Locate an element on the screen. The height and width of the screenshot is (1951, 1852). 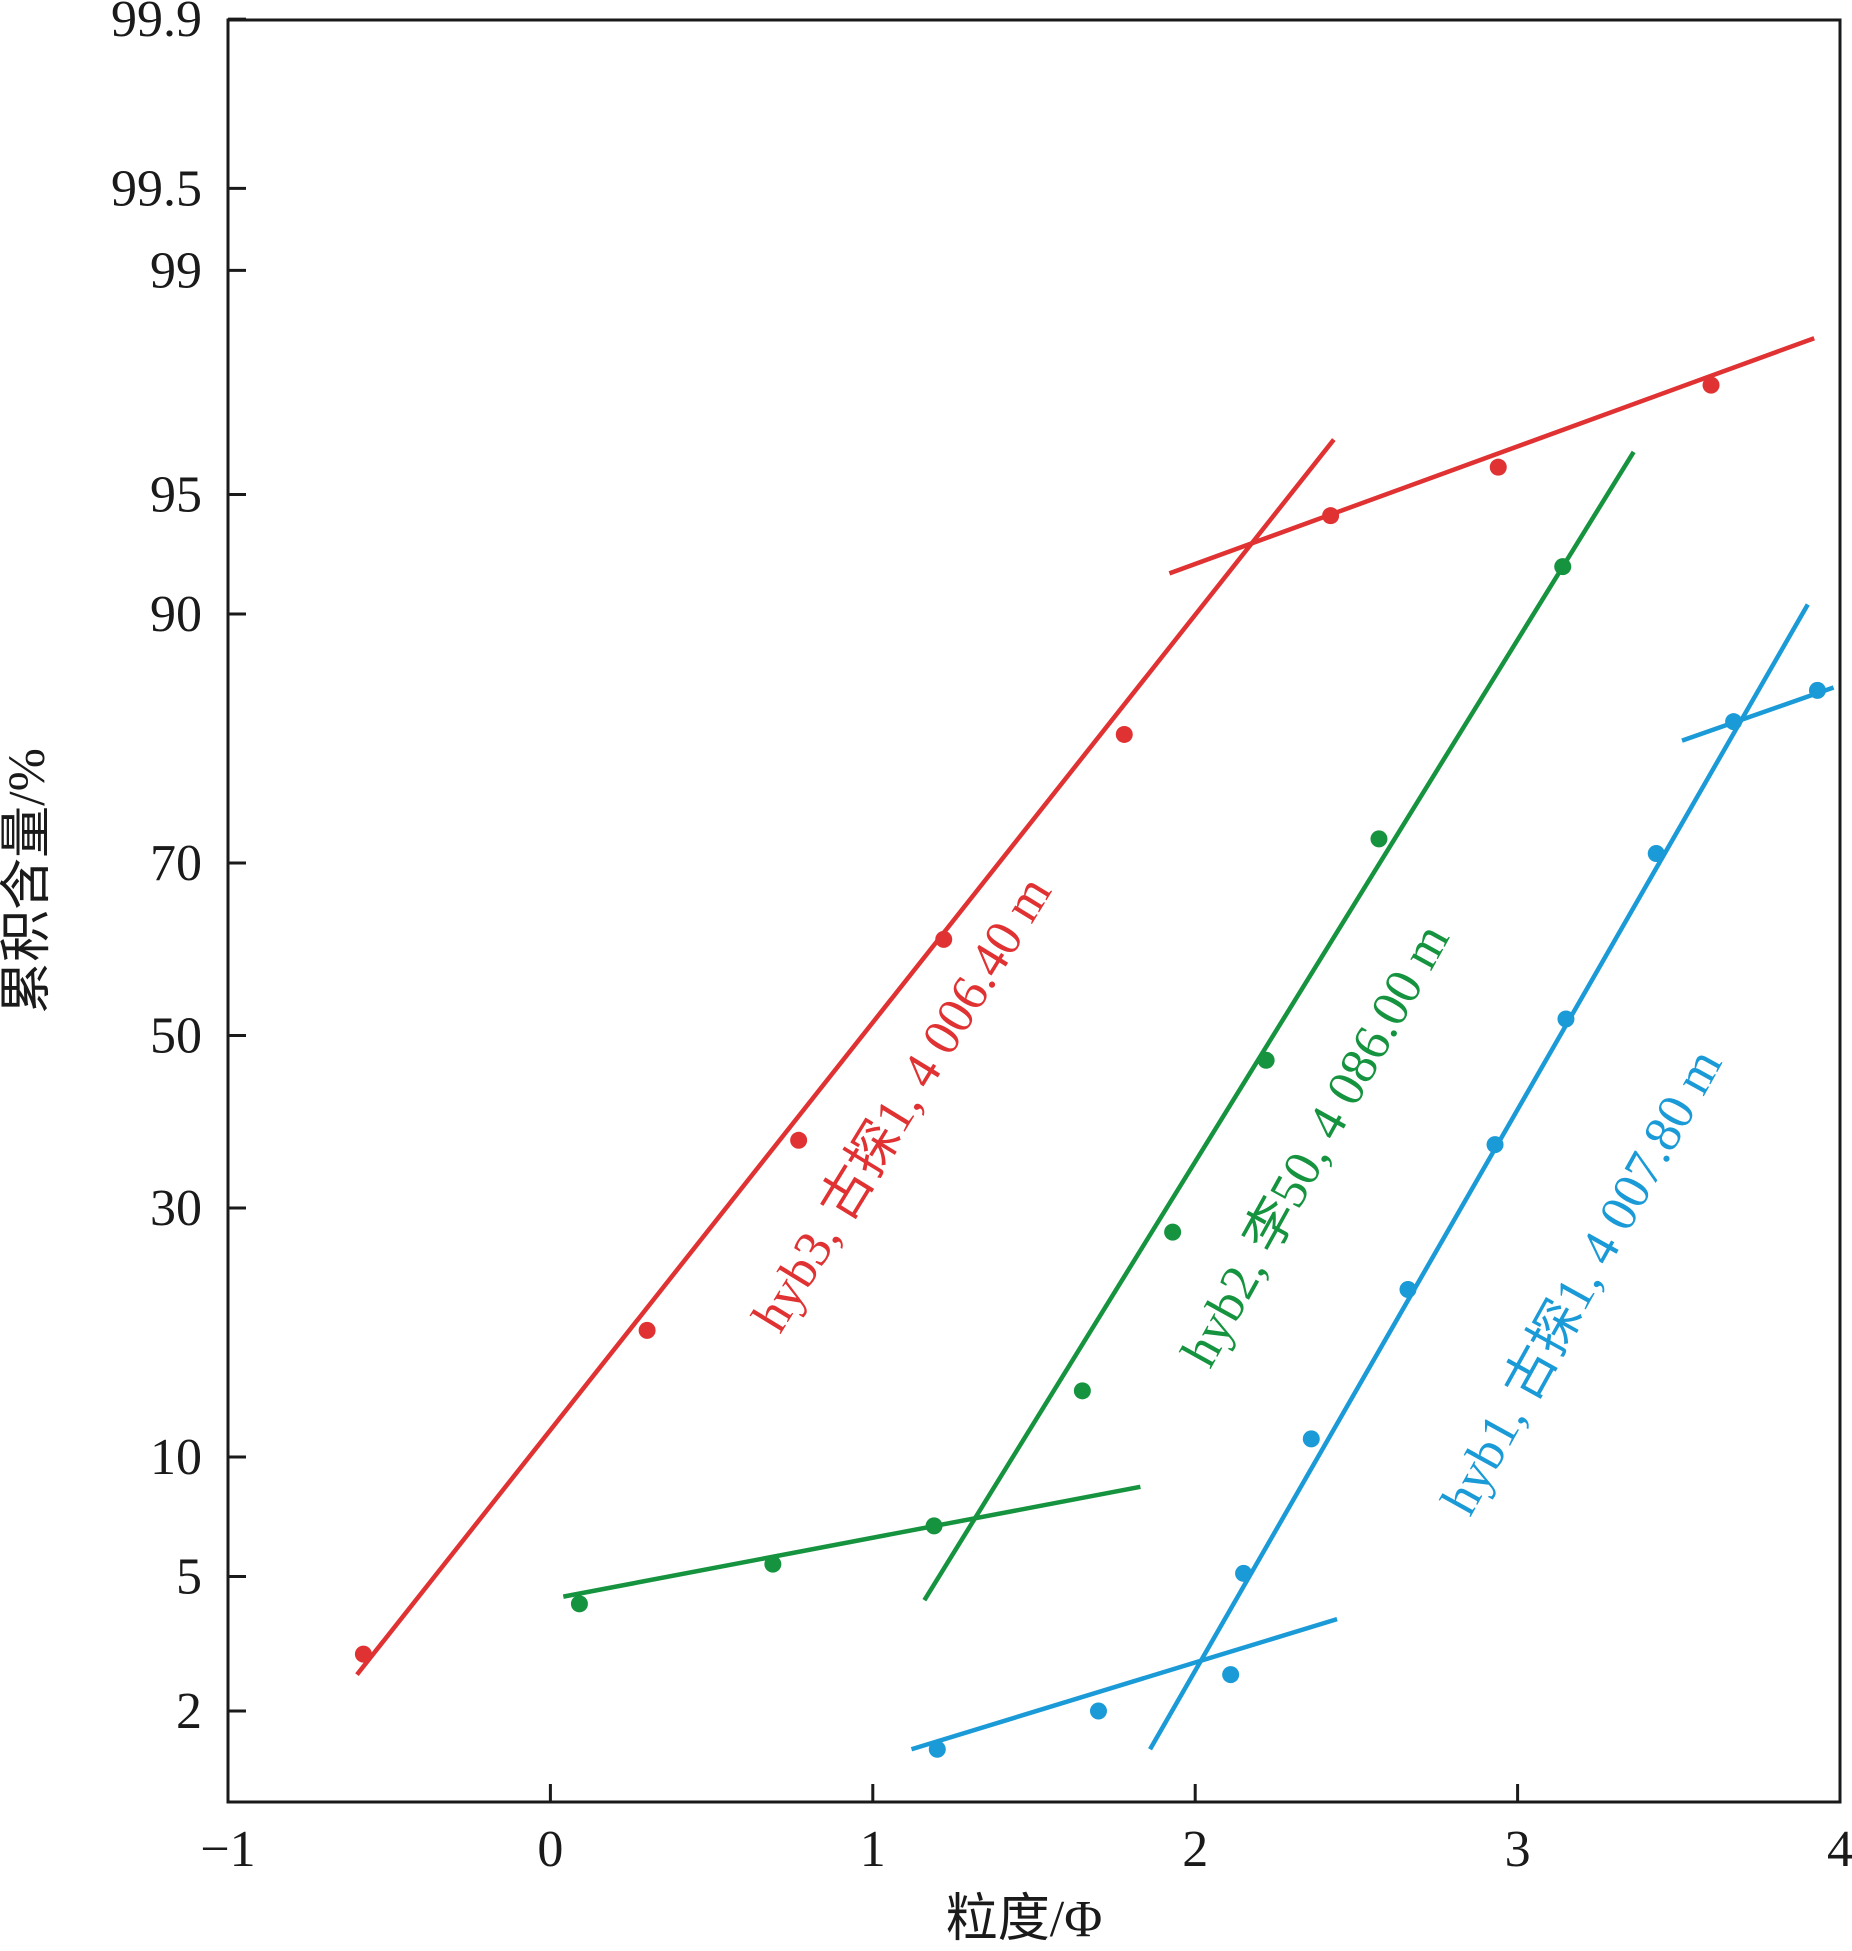
x-axis-label: 粒度/Φ is located at coordinates (1024, 1918).